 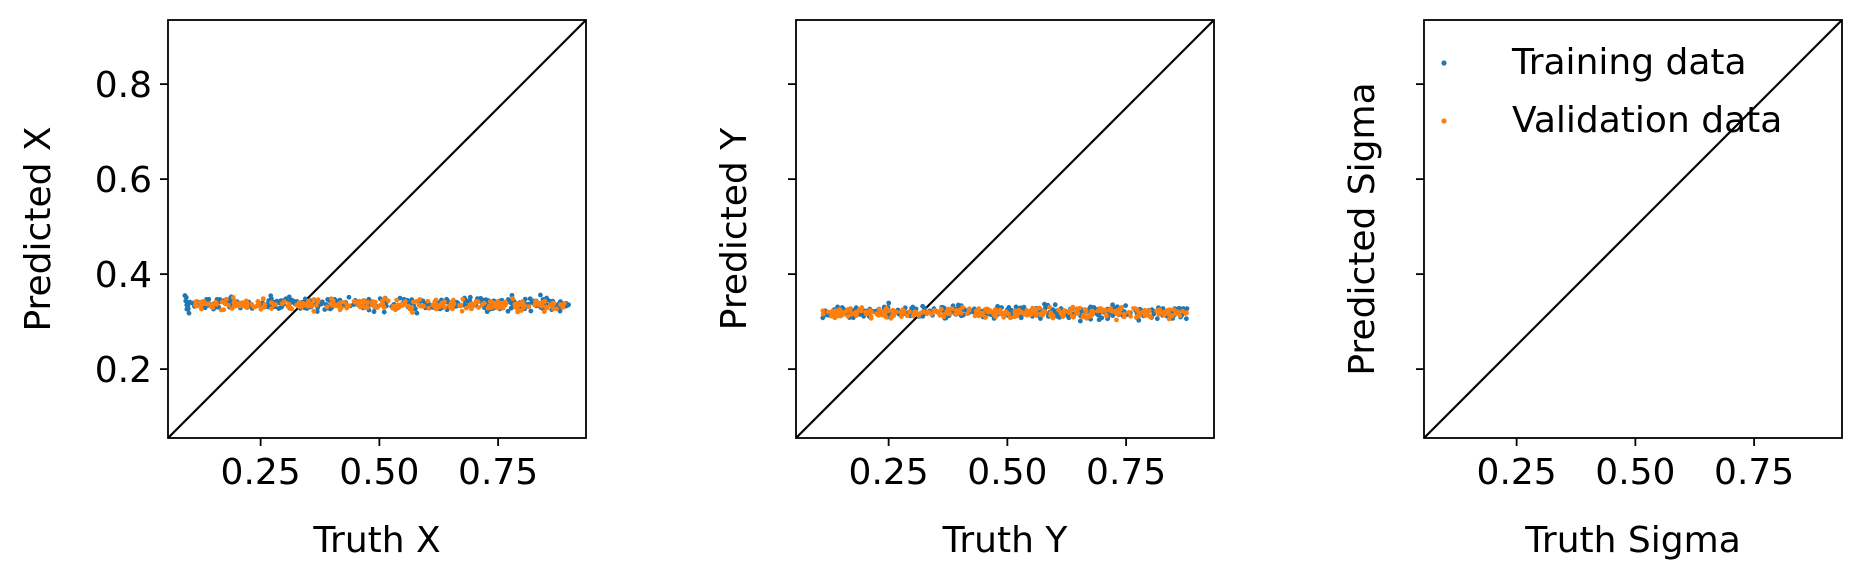 What do you see at coordinates (1005, 540) in the screenshot?
I see `x-axis-label: Truth Y` at bounding box center [1005, 540].